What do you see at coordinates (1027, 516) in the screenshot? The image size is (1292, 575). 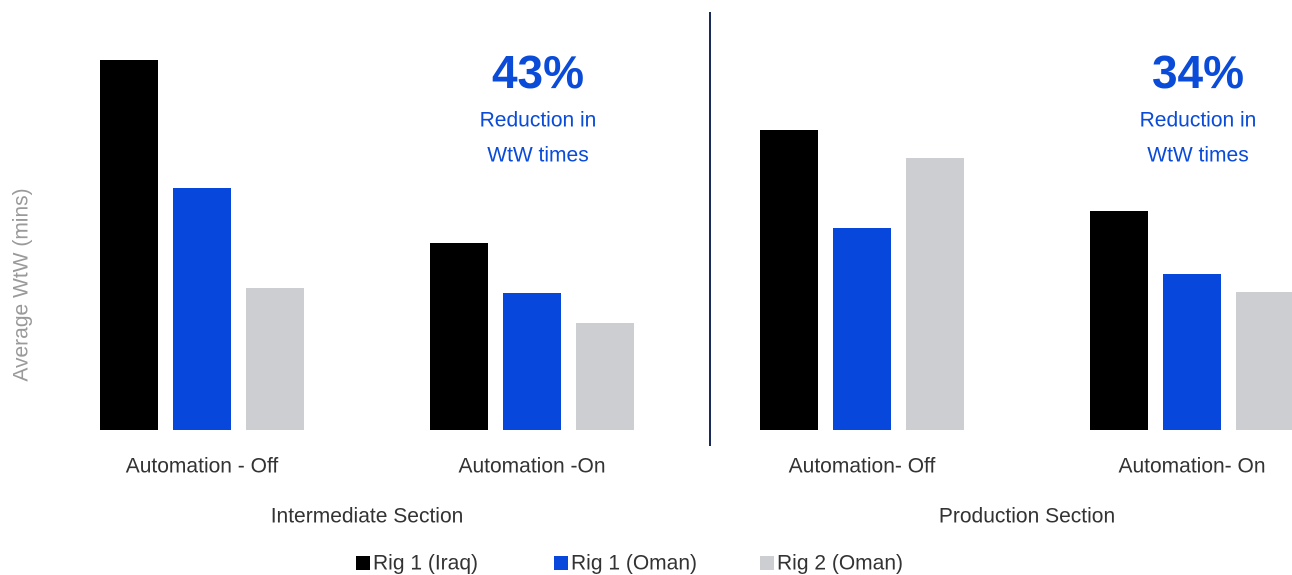 I see `group-label: Production Section` at bounding box center [1027, 516].